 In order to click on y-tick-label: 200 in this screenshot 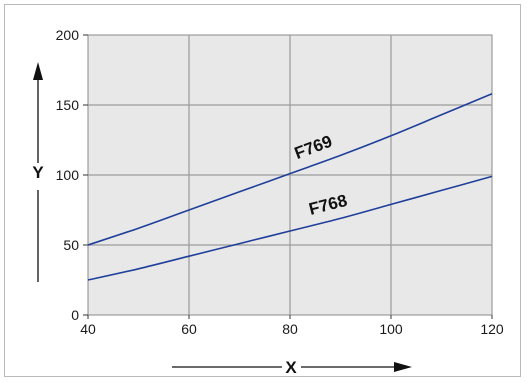, I will do `click(68, 35)`.